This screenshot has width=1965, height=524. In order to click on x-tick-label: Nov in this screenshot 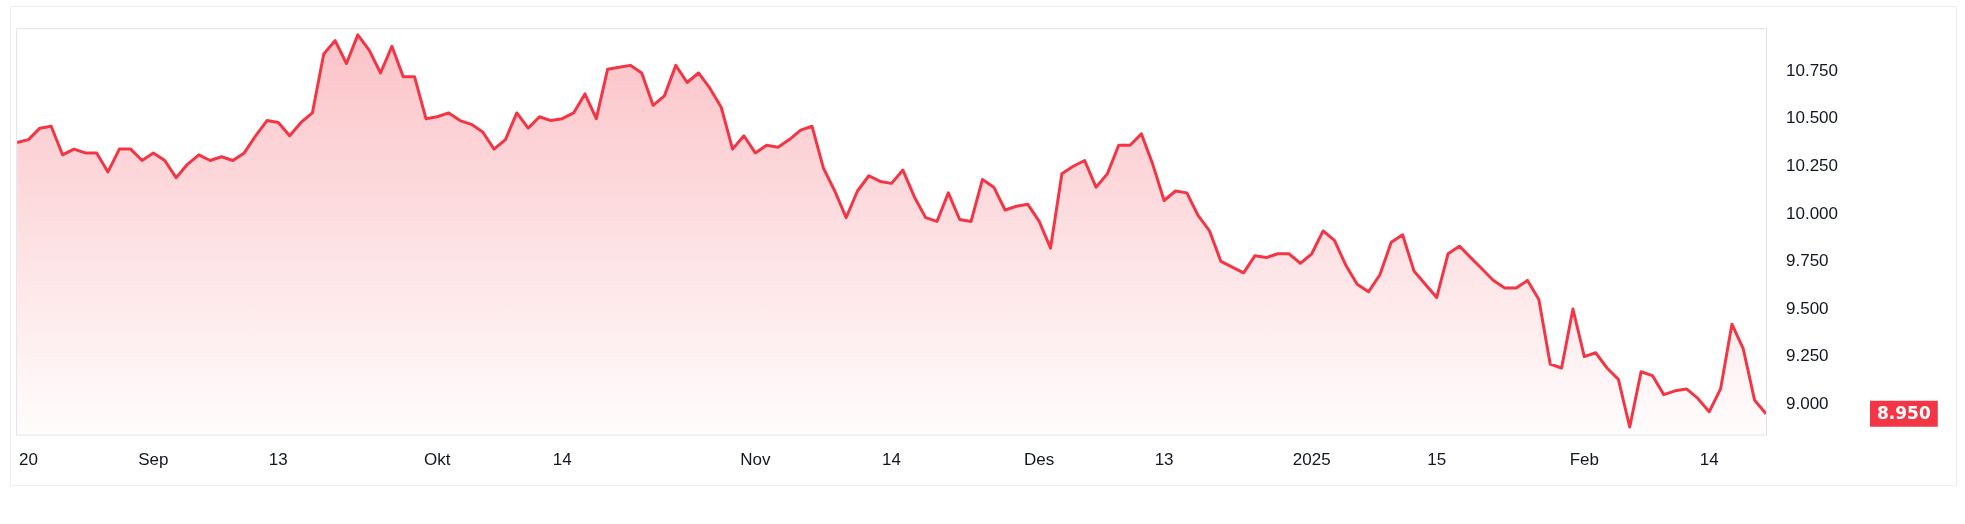, I will do `click(755, 460)`.